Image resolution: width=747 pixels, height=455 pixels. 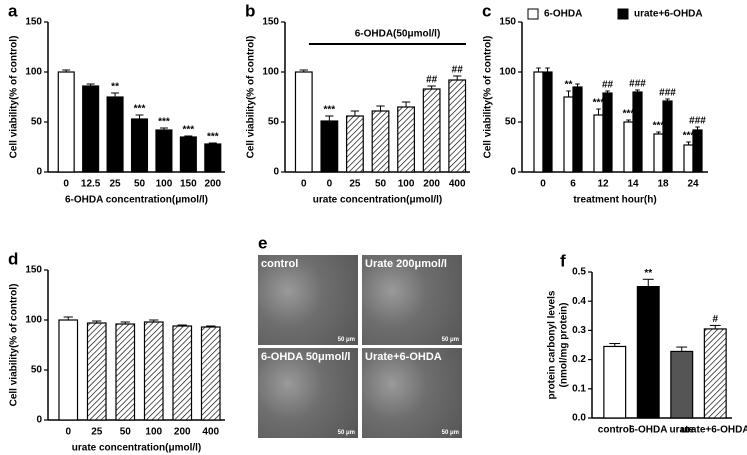 What do you see at coordinates (486, 10) in the screenshot?
I see `panel-letter: c` at bounding box center [486, 10].